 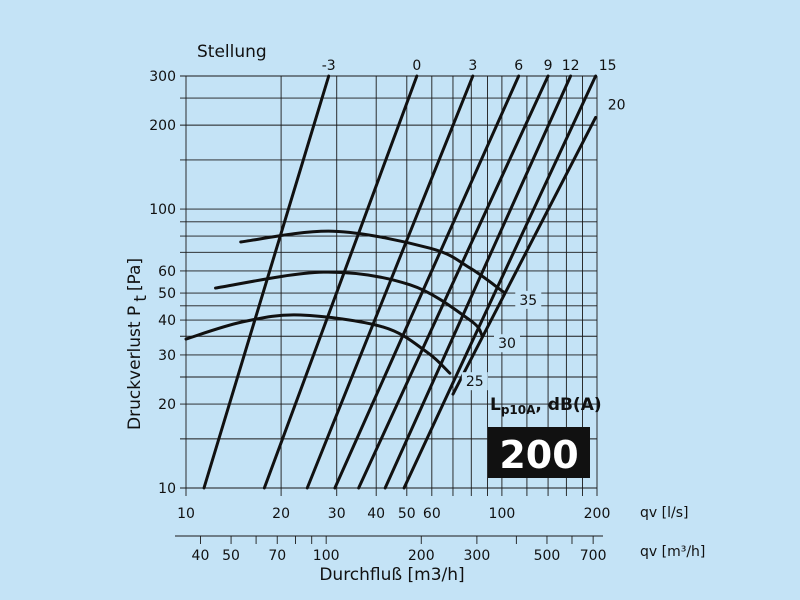 I want to click on x2-tick-label: 500, so click(x=547, y=556).